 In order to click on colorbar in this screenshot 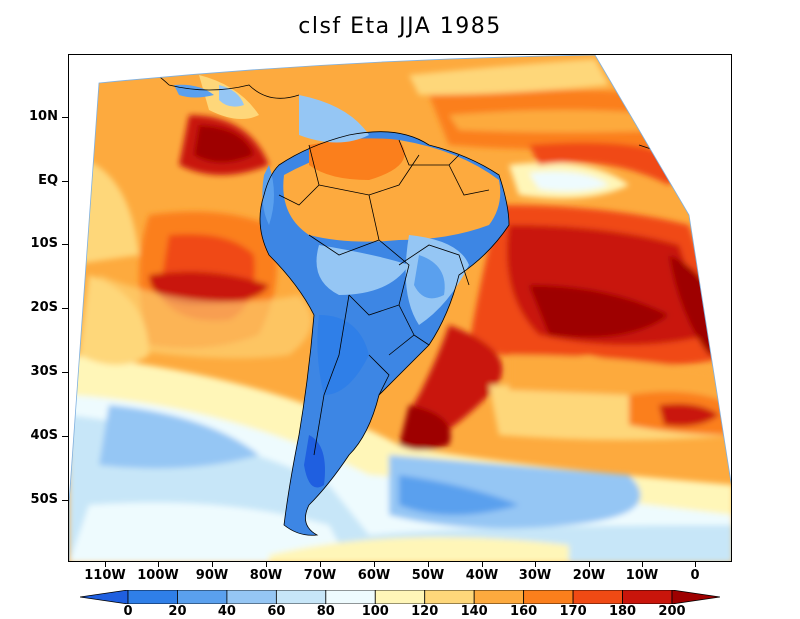, I will do `click(400, 597)`.